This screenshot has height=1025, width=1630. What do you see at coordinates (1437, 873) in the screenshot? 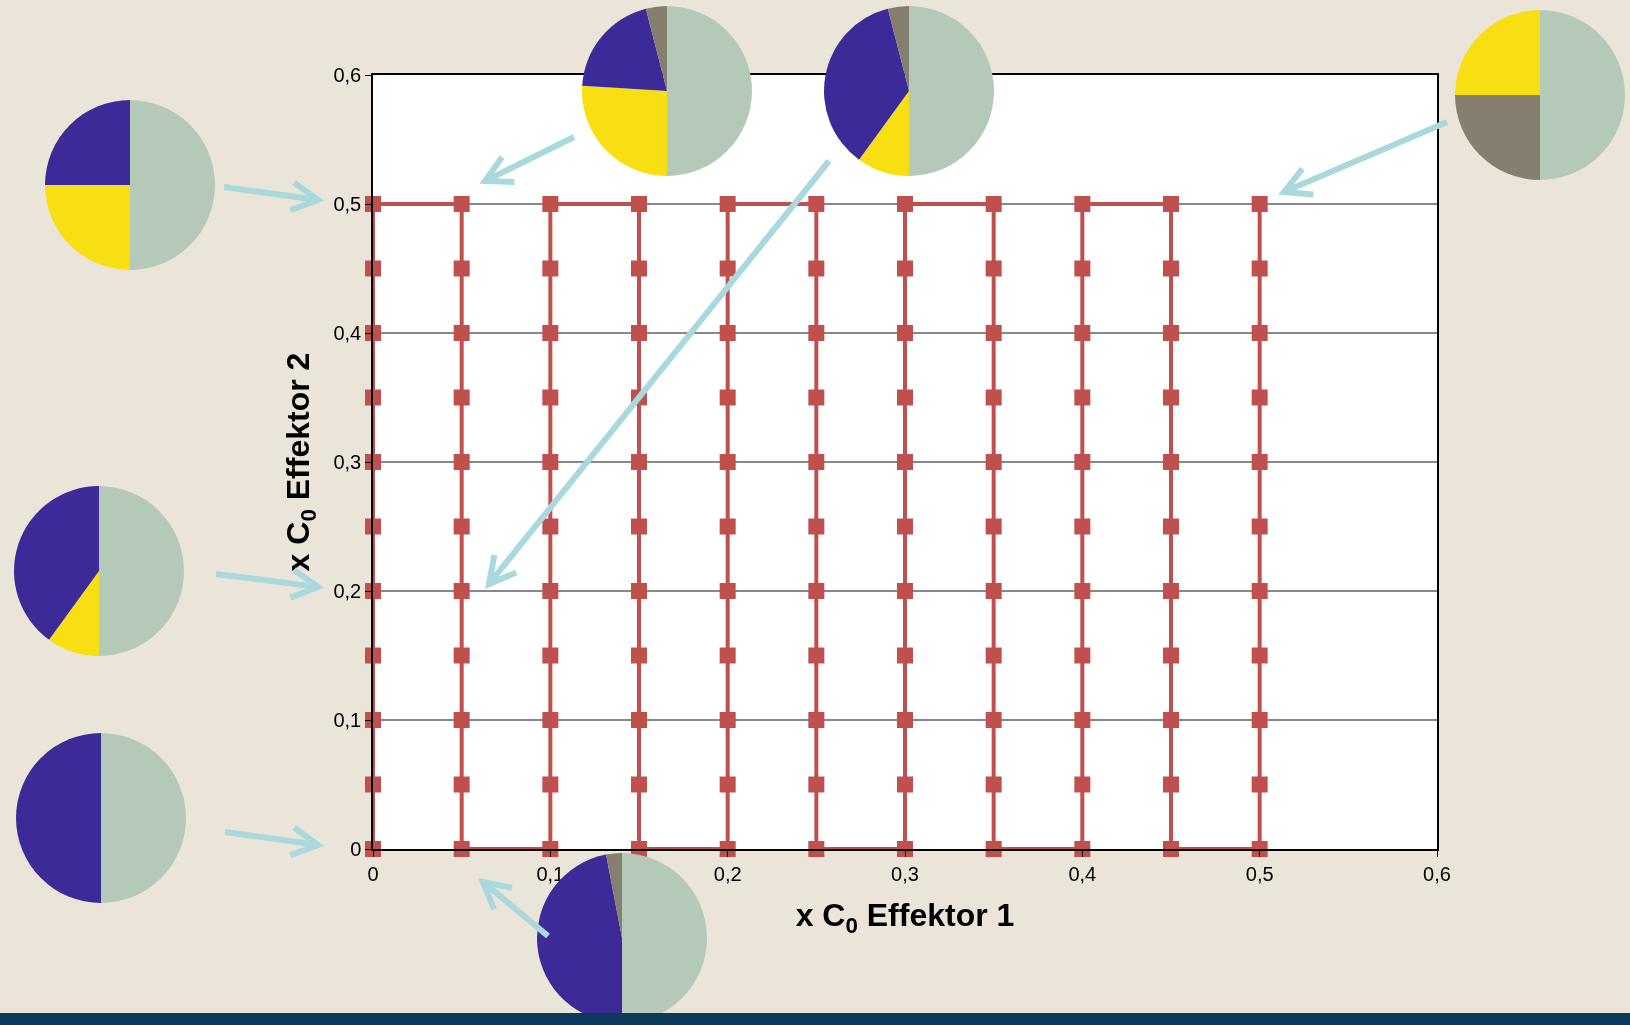
I see `x-tick-label: 0,6` at bounding box center [1437, 873].